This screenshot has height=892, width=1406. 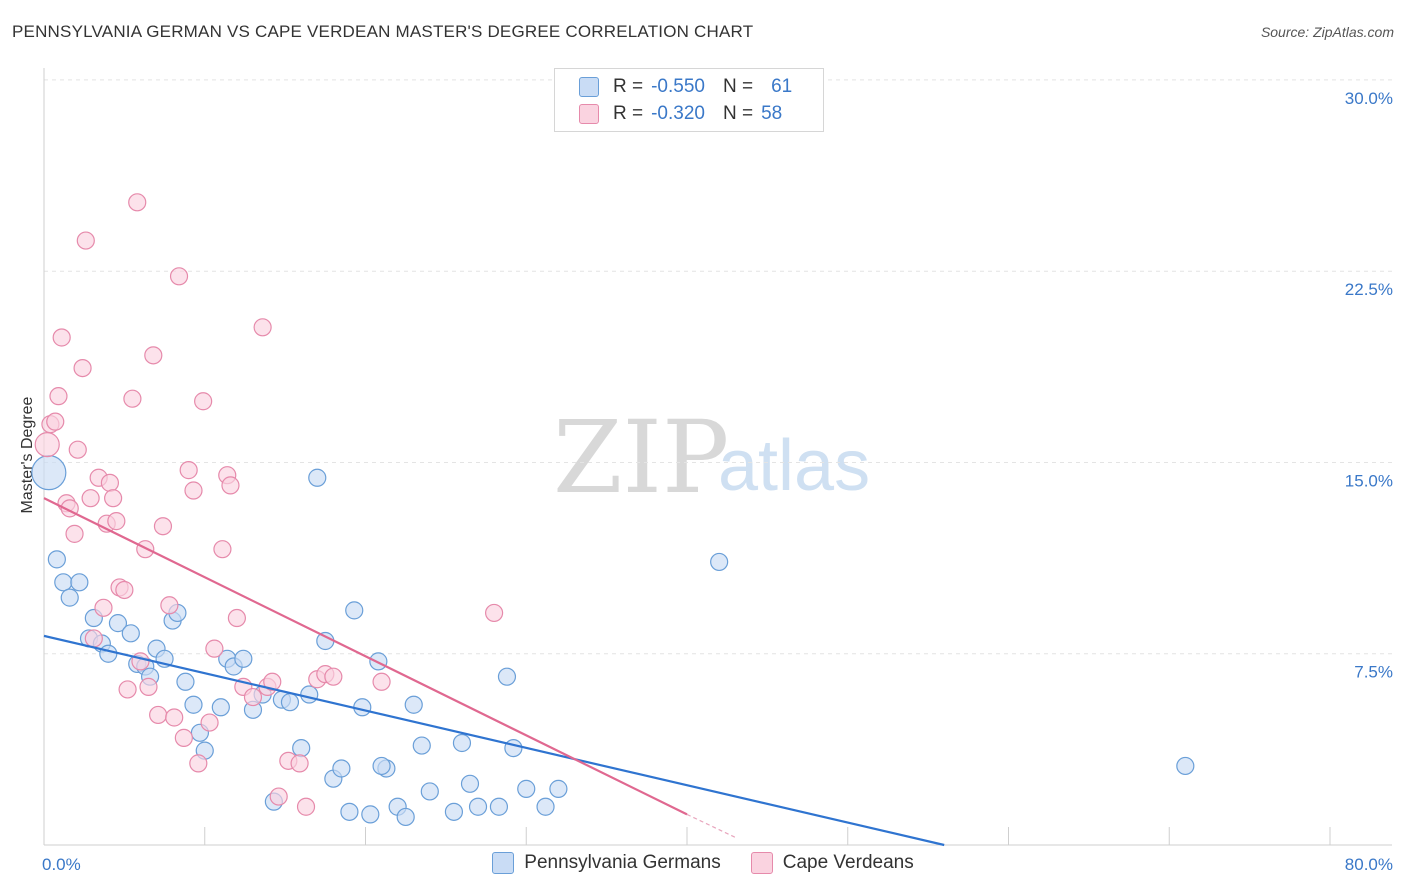 I want to click on trend-line-extension, so click(x=711, y=825).